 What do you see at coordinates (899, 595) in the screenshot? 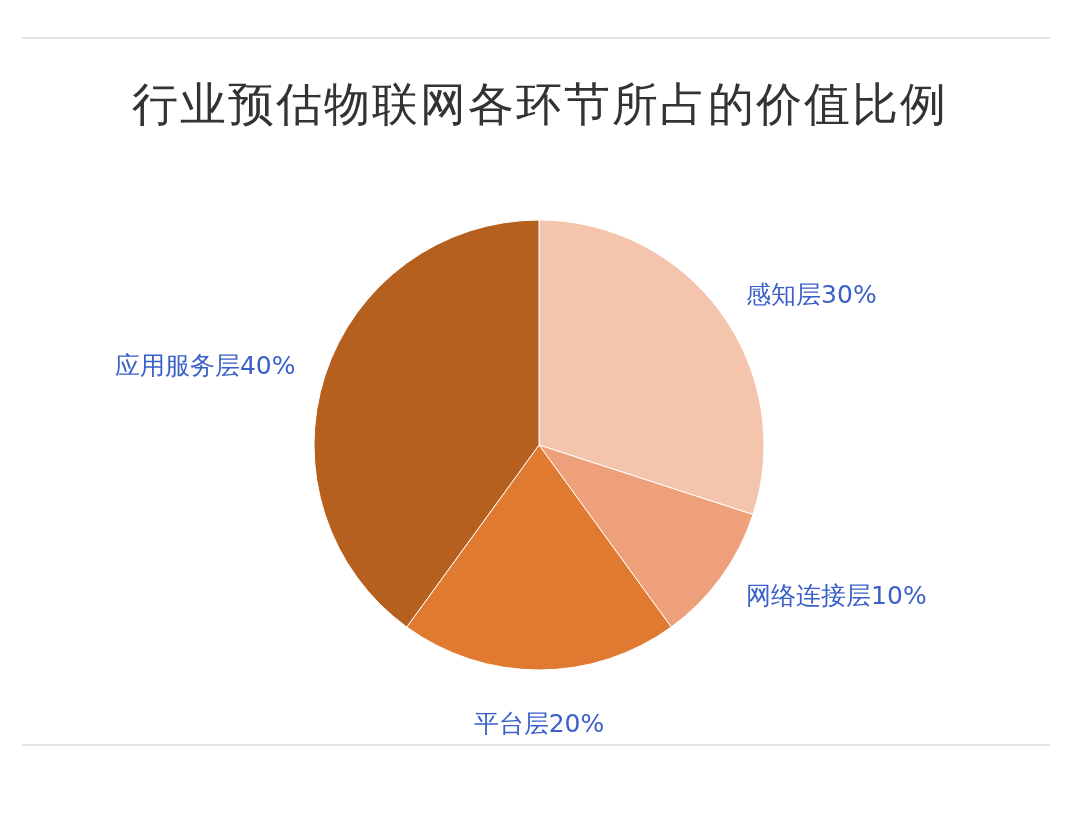
I see `data-label: 10%` at bounding box center [899, 595].